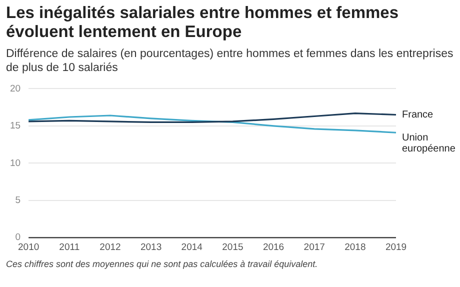 This screenshot has height=287, width=460. Describe the element at coordinates (191, 247) in the screenshot. I see `x-tick-label: 2014` at that location.